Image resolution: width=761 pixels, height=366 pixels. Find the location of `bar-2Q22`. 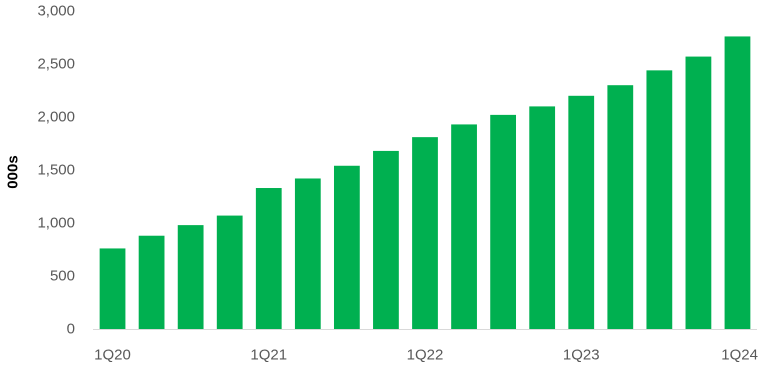

bar-2Q22 is located at coordinates (464, 226).